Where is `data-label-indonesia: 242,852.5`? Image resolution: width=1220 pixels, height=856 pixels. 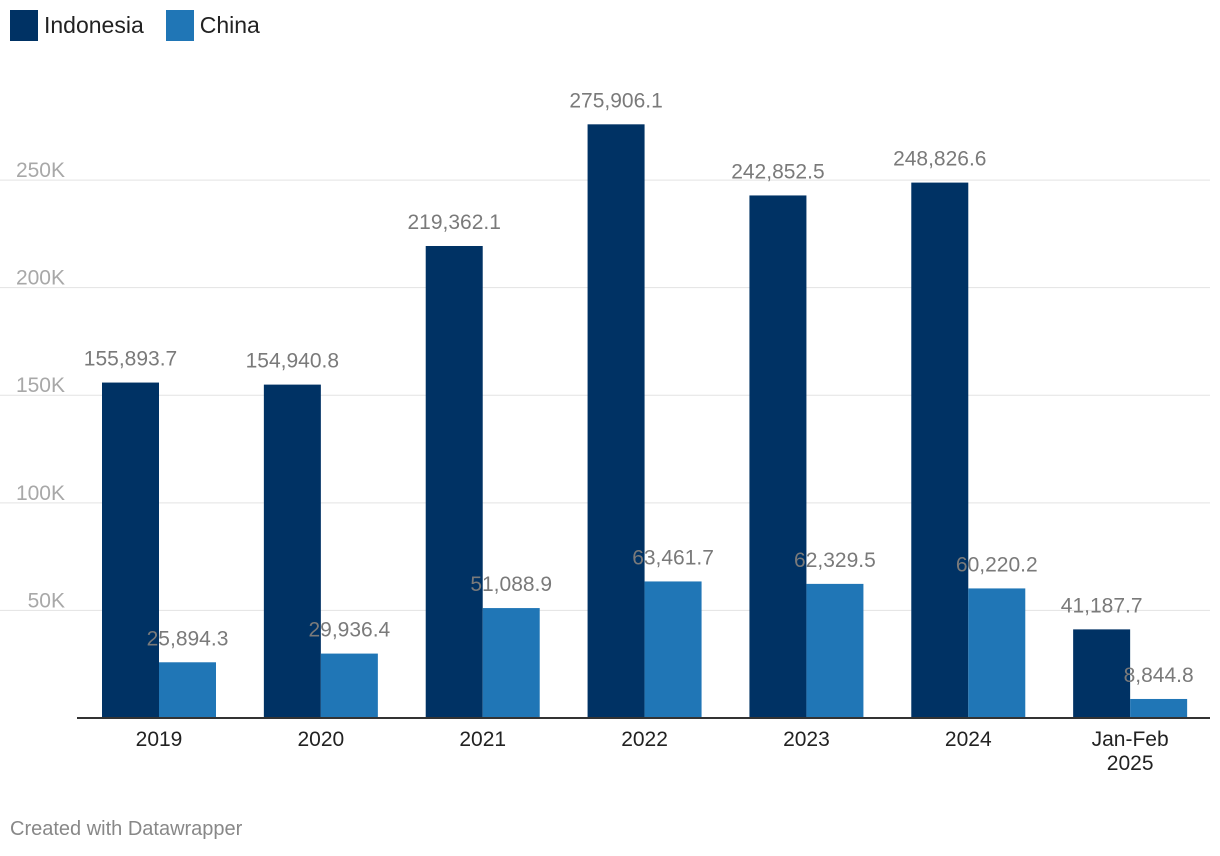
data-label-indonesia: 242,852.5 is located at coordinates (777, 171).